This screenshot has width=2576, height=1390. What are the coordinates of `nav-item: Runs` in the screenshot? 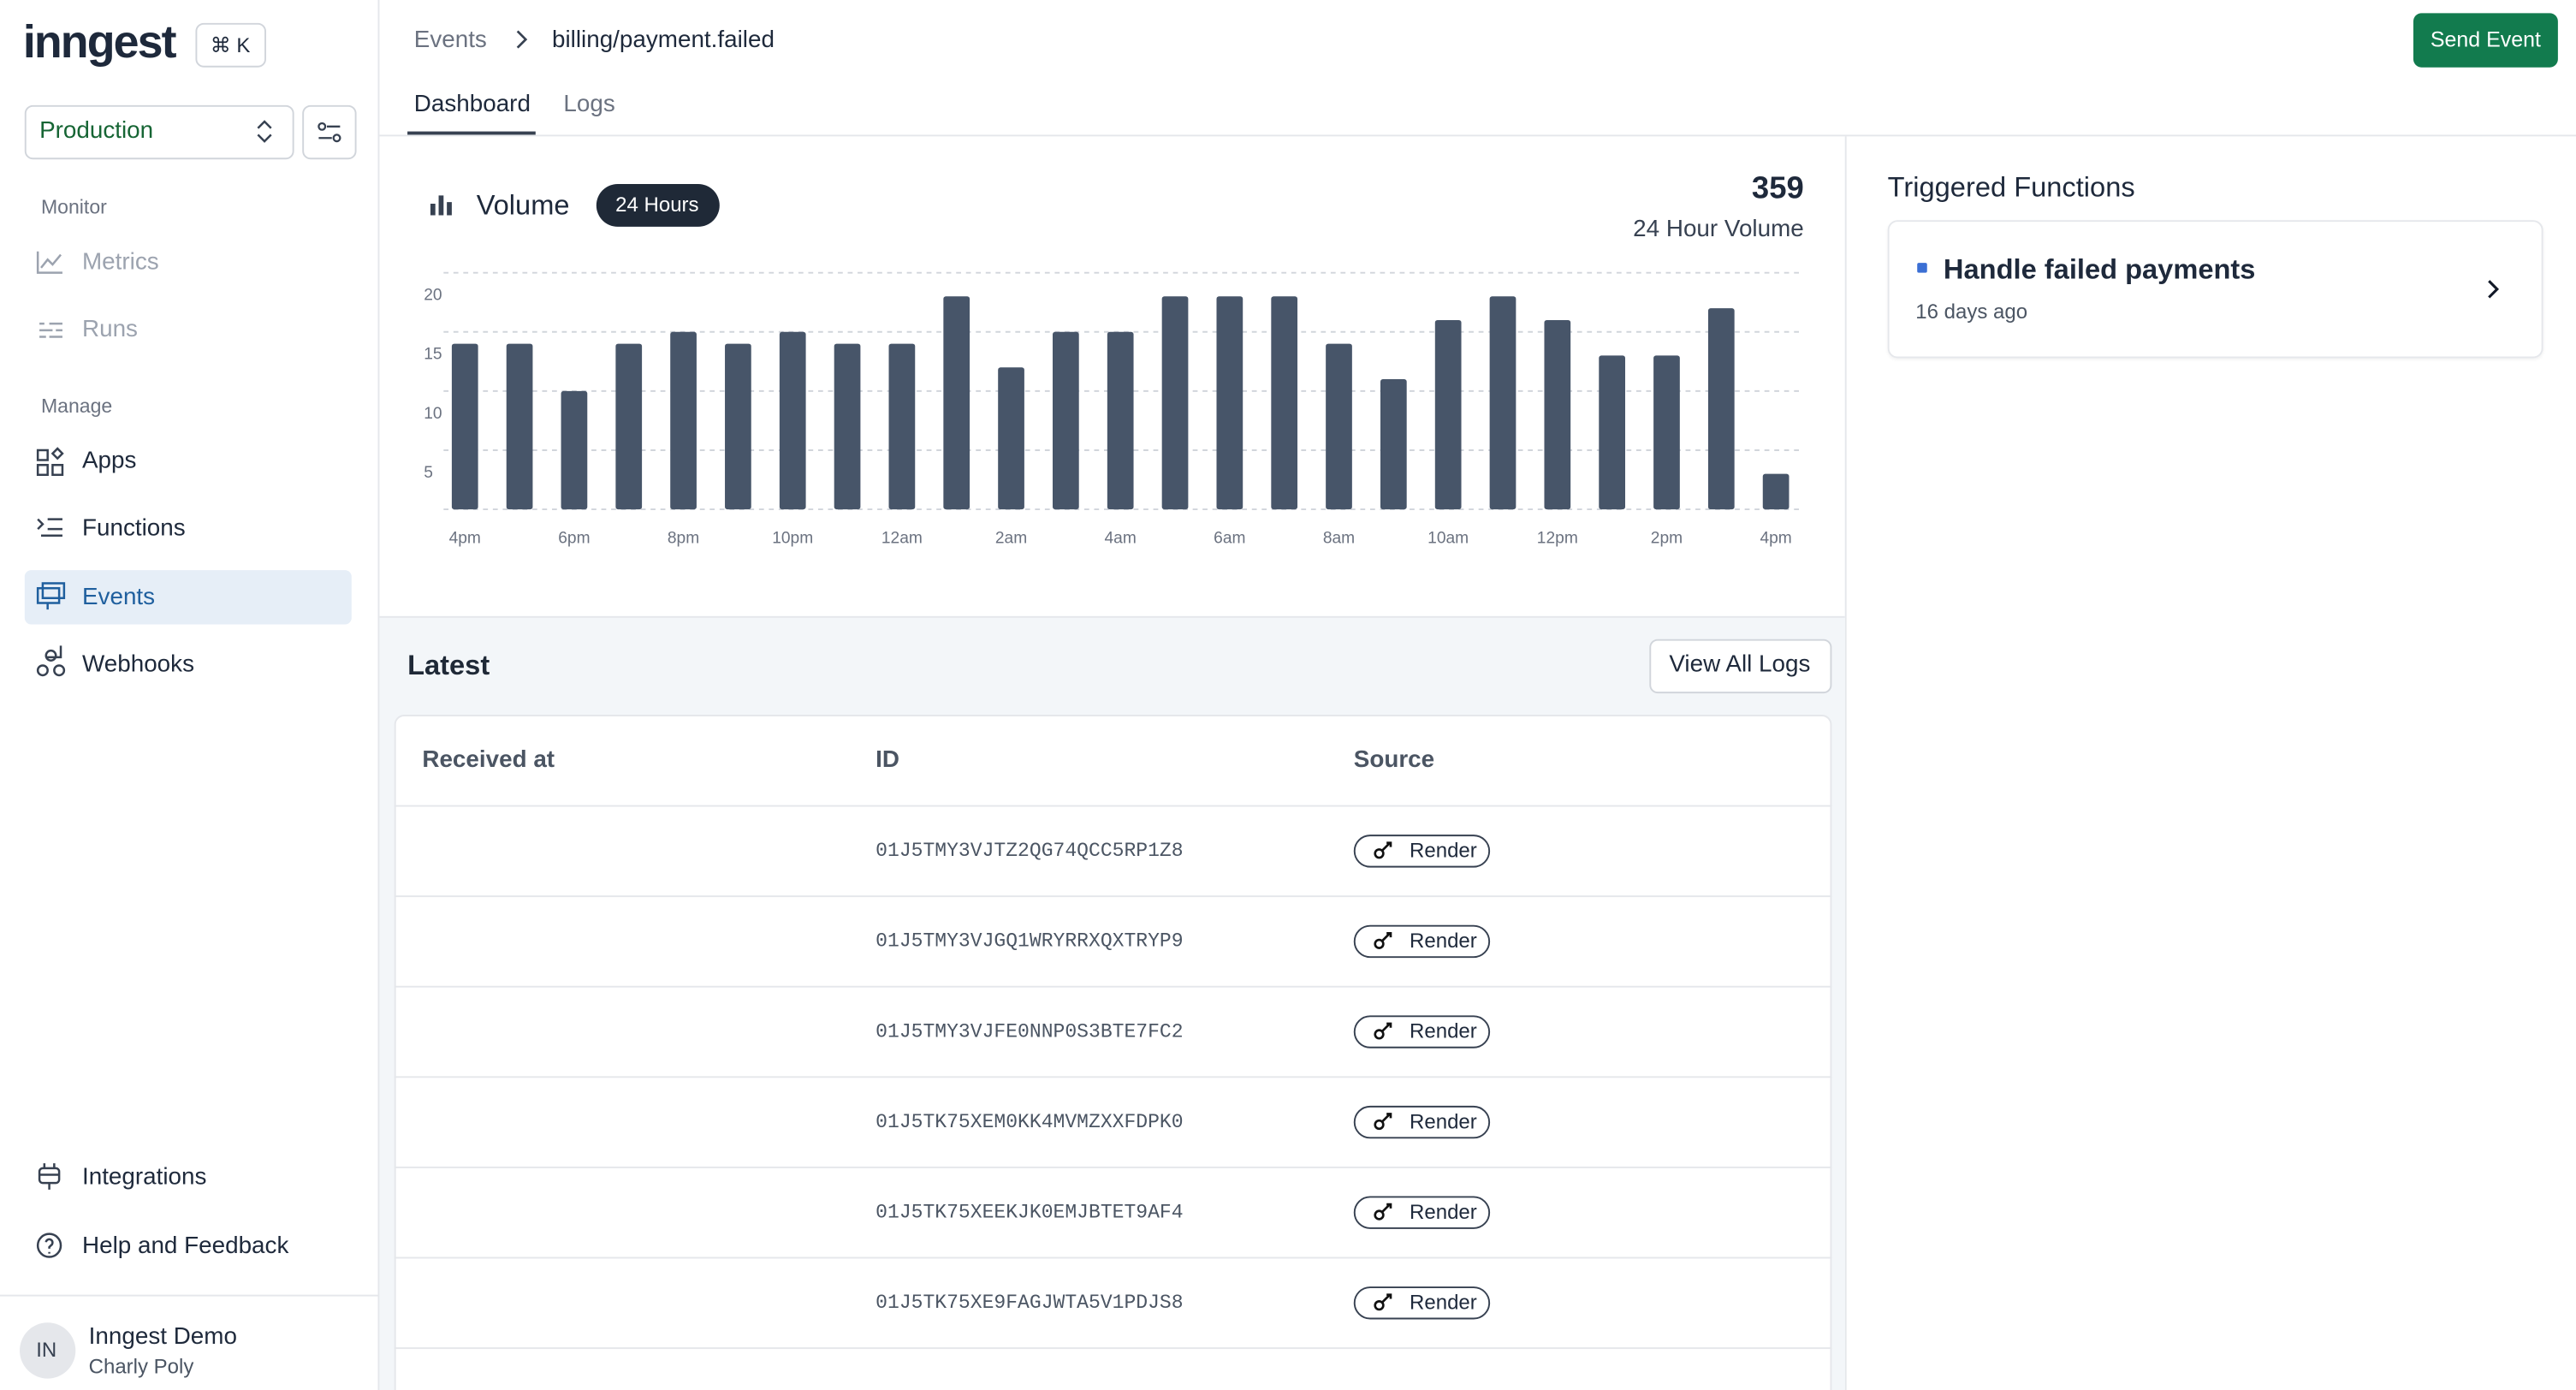 It's located at (110, 330).